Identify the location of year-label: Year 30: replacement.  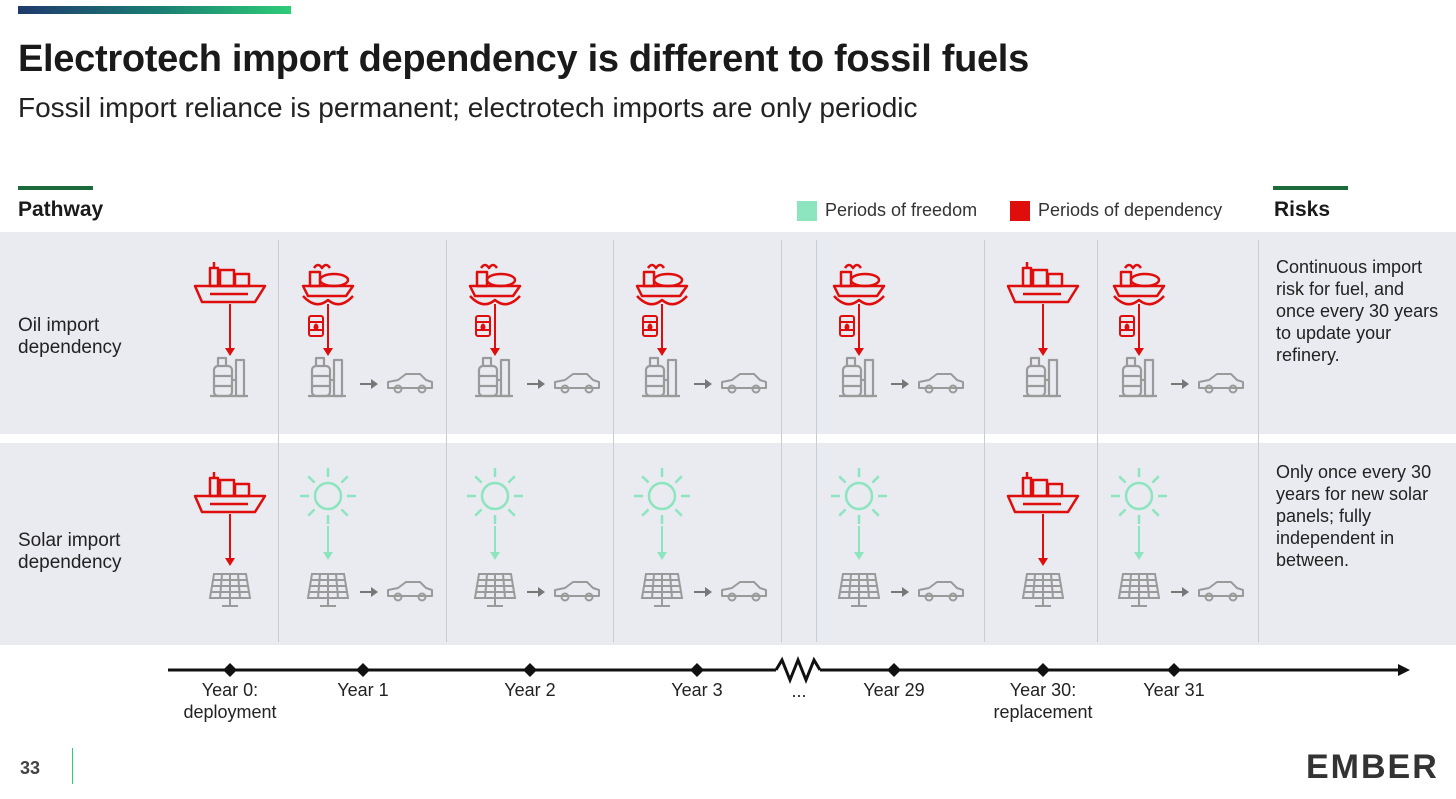
(1042, 701).